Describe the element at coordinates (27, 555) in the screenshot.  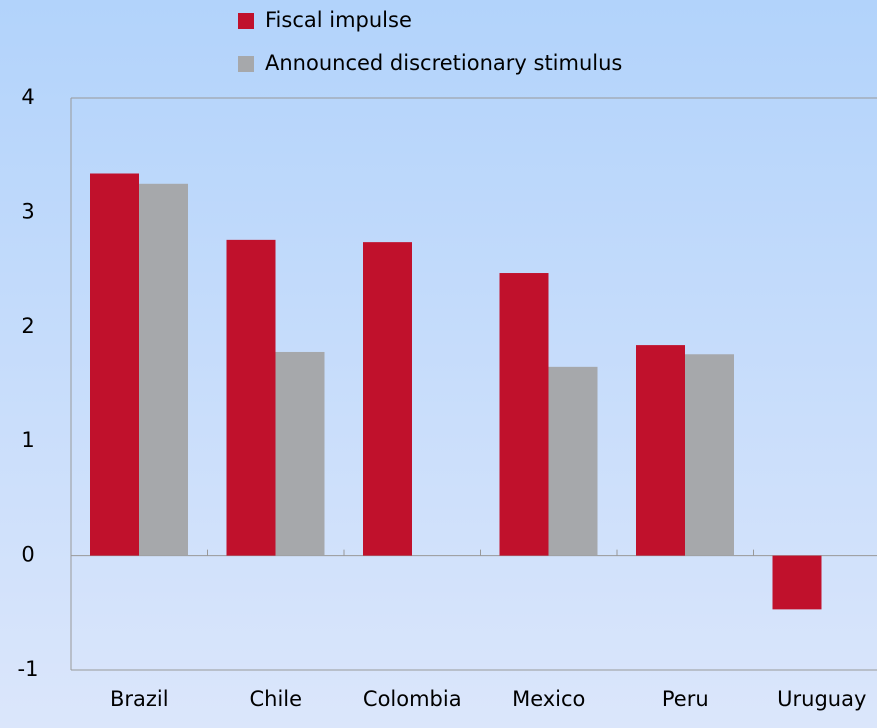
I see `y-tick-label: 0` at that location.